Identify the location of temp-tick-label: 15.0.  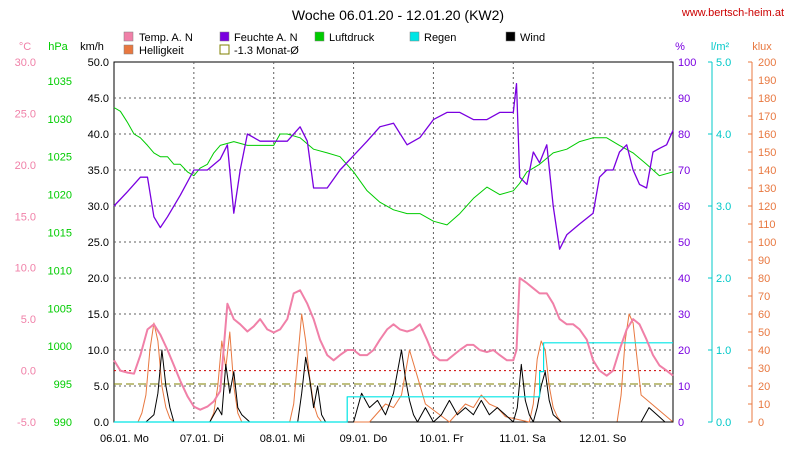
(25, 217).